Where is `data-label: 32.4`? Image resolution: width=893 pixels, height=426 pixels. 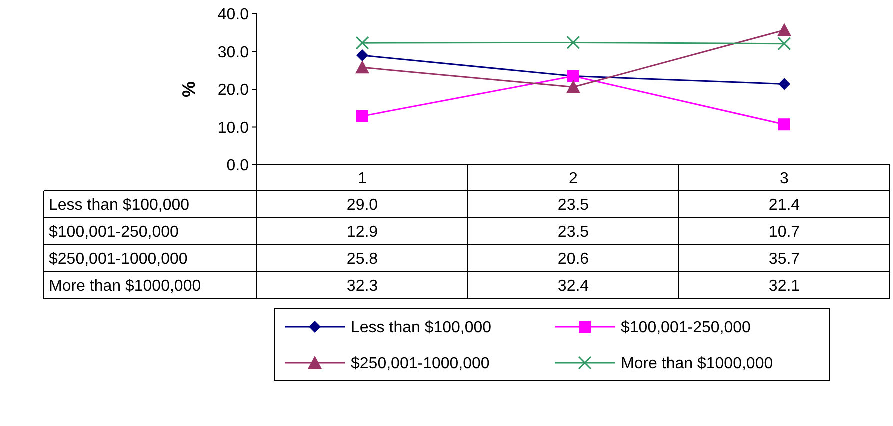 data-label: 32.4 is located at coordinates (574, 287).